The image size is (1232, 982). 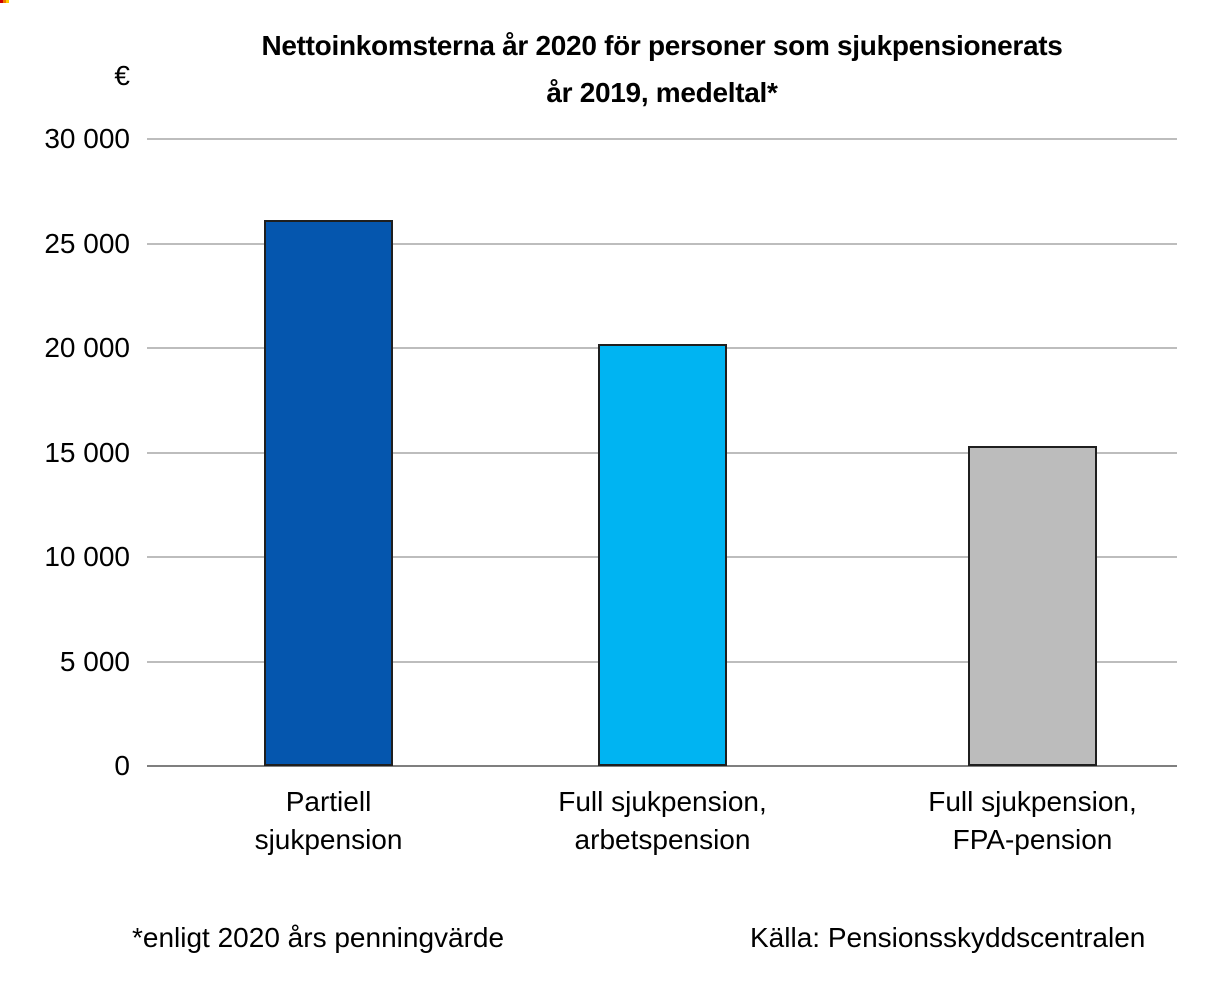 What do you see at coordinates (87, 347) in the screenshot?
I see `y-tick-label: 20 000` at bounding box center [87, 347].